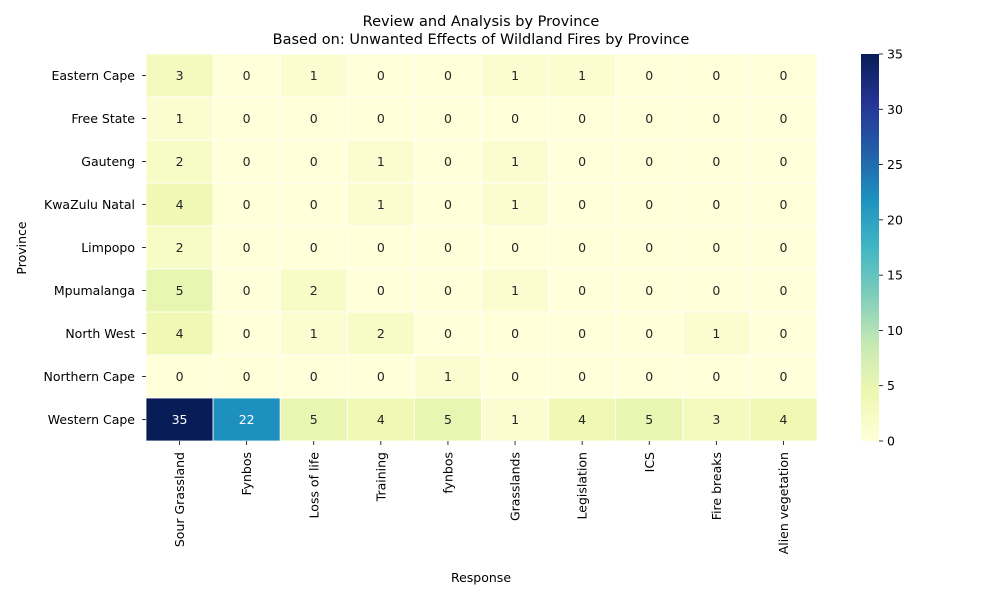 This screenshot has width=1000, height=604. What do you see at coordinates (100, 333) in the screenshot?
I see `y-tick-label: North West` at bounding box center [100, 333].